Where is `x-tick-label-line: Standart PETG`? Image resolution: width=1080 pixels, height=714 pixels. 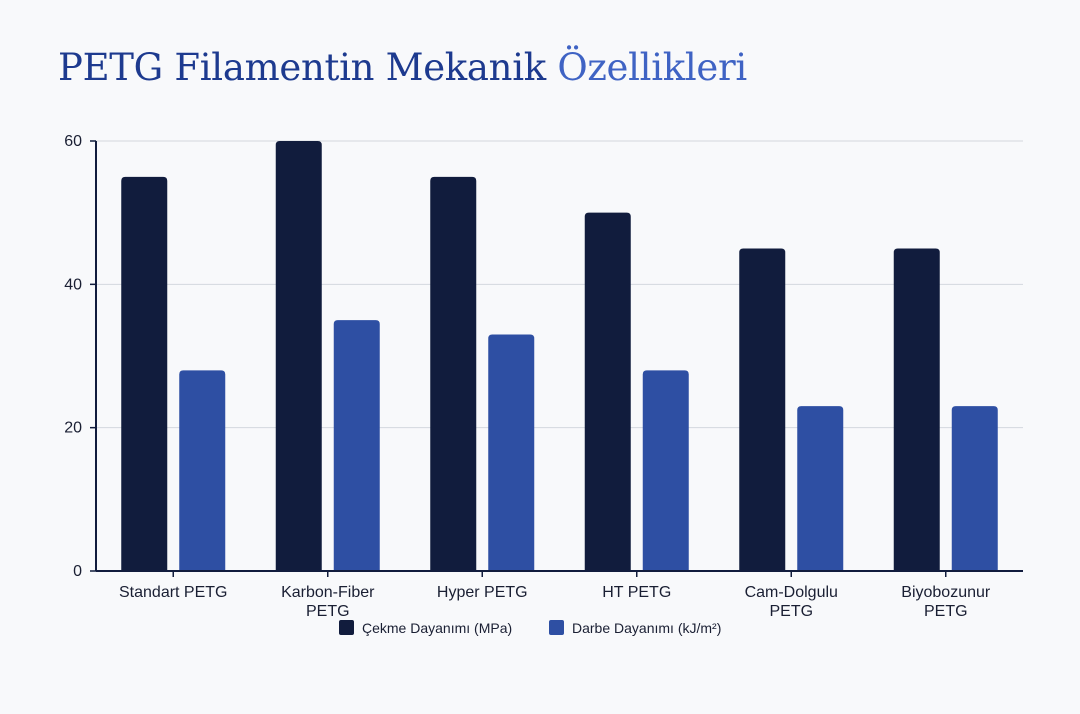
x-tick-label-line: Standart PETG is located at coordinates (173, 592).